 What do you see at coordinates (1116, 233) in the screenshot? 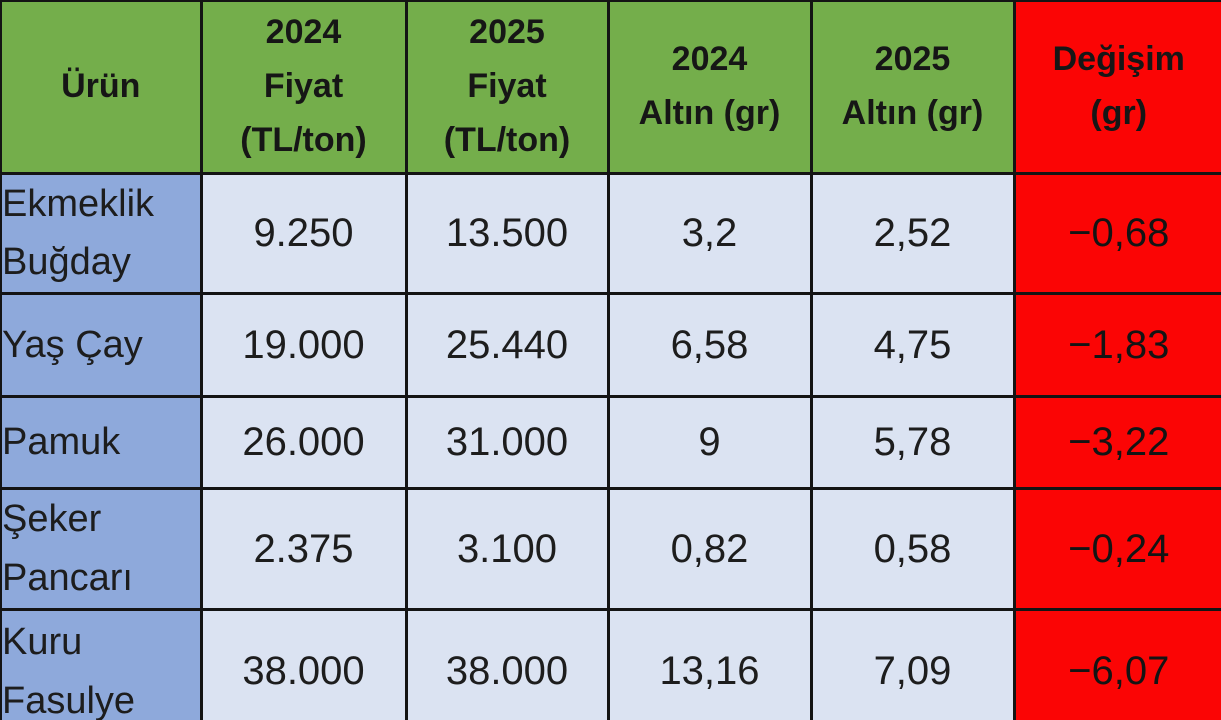
I see `cell-degisim: −0,68` at bounding box center [1116, 233].